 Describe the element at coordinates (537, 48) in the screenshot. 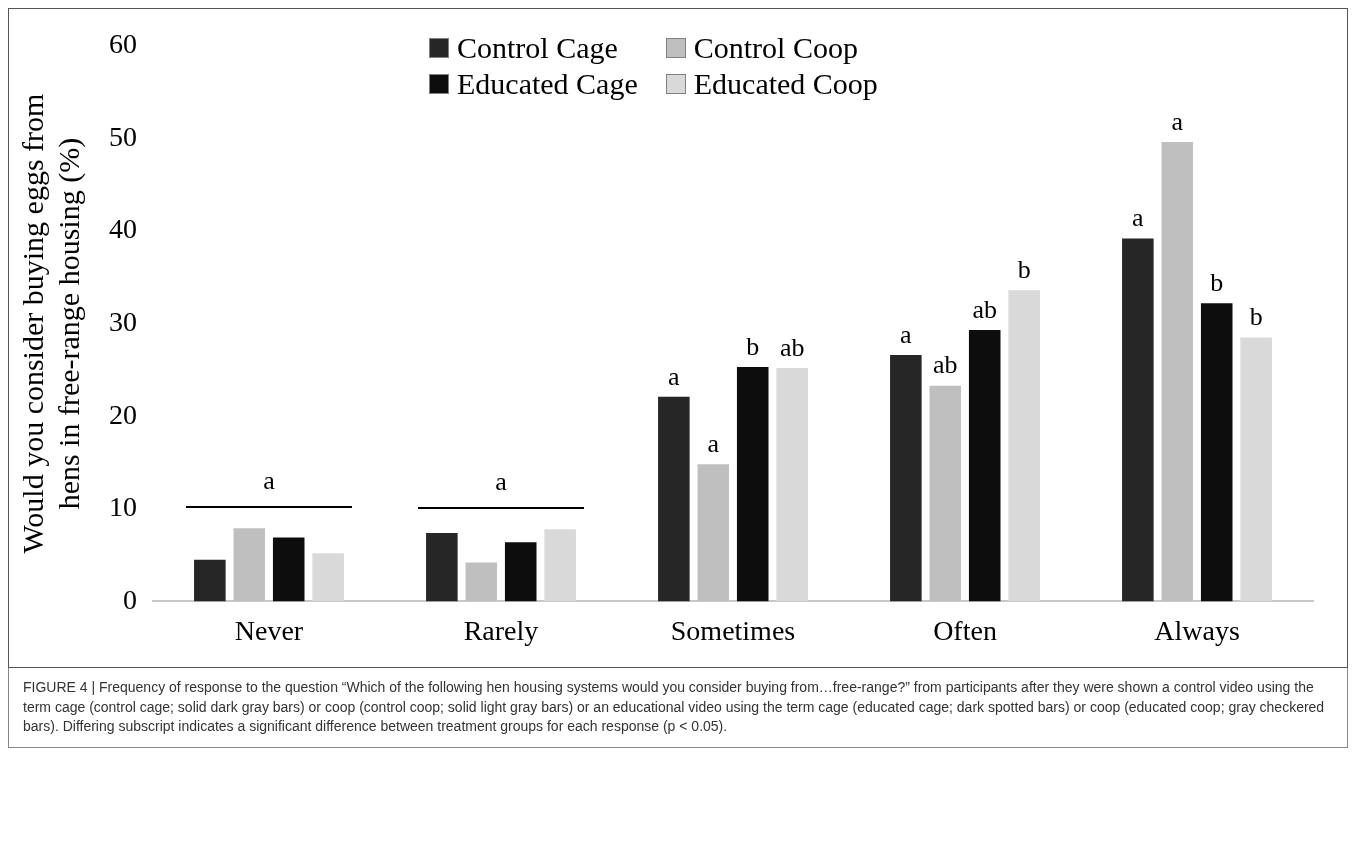

I see `legend-label: Control Cage` at that location.